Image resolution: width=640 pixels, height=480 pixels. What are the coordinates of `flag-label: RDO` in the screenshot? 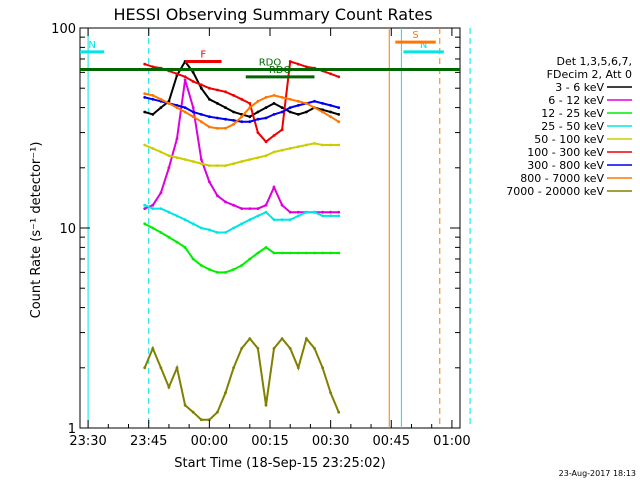 It's located at (280, 70).